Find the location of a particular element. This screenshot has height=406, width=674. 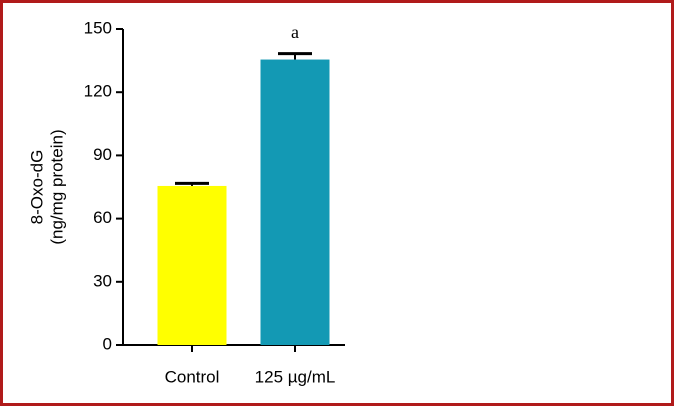

x-tick-label: 125 µg/mL is located at coordinates (295, 376).